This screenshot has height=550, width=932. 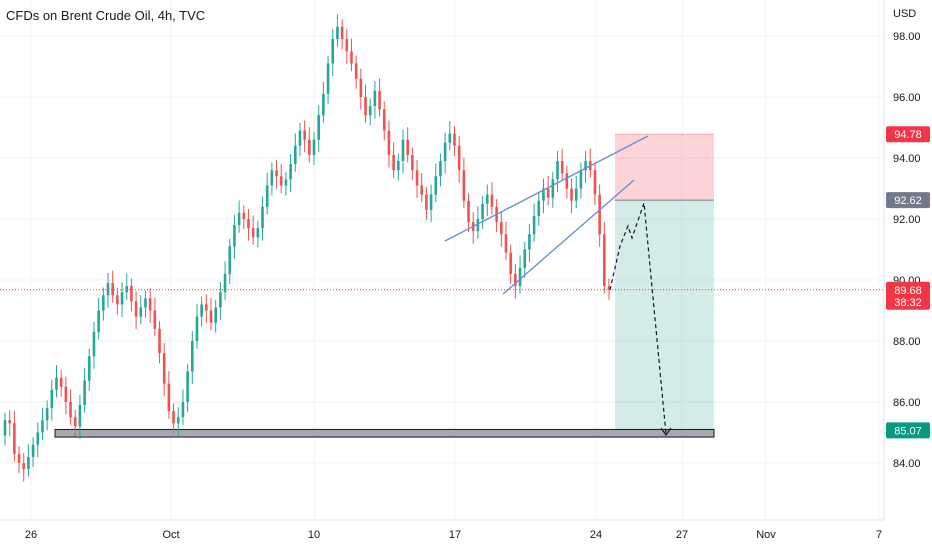 What do you see at coordinates (908, 430) in the screenshot?
I see `target-label: 85.07` at bounding box center [908, 430].